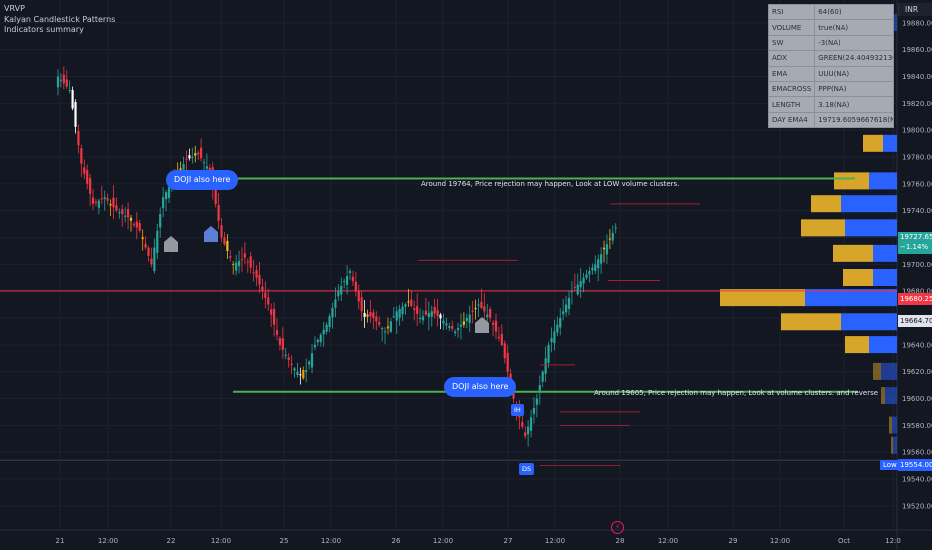 The width and height of the screenshot is (932, 550). What do you see at coordinates (60, 541) in the screenshot?
I see `x-tick-label: 21` at bounding box center [60, 541].